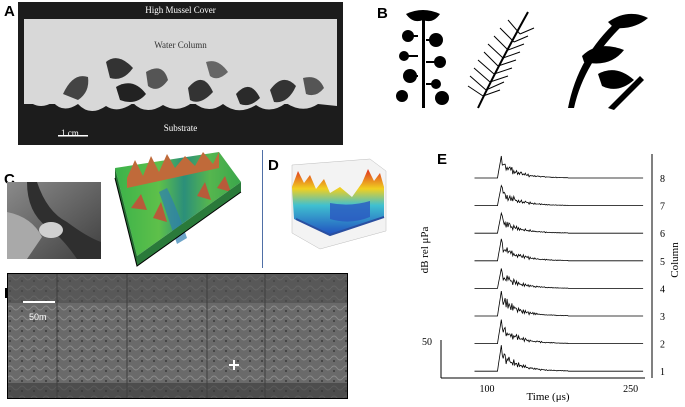 The width and height of the screenshot is (685, 407). Describe the element at coordinates (662, 317) in the screenshot. I see `column-number: 3` at that location.